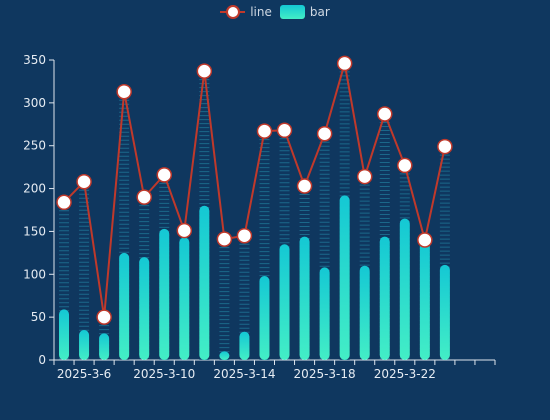  Describe the element at coordinates (275, 12) in the screenshot. I see `legend: line bar` at that location.